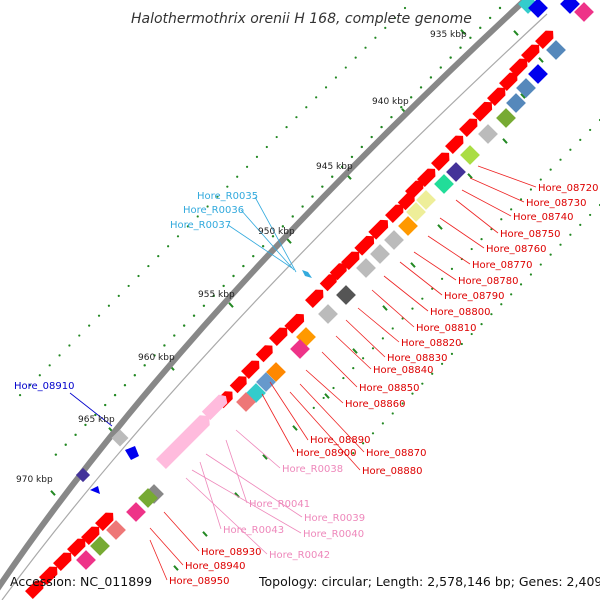 Image resolution: width=600 pixels, height=600 pixels. I want to click on gene-label: Hore_08880, so click(392, 471).